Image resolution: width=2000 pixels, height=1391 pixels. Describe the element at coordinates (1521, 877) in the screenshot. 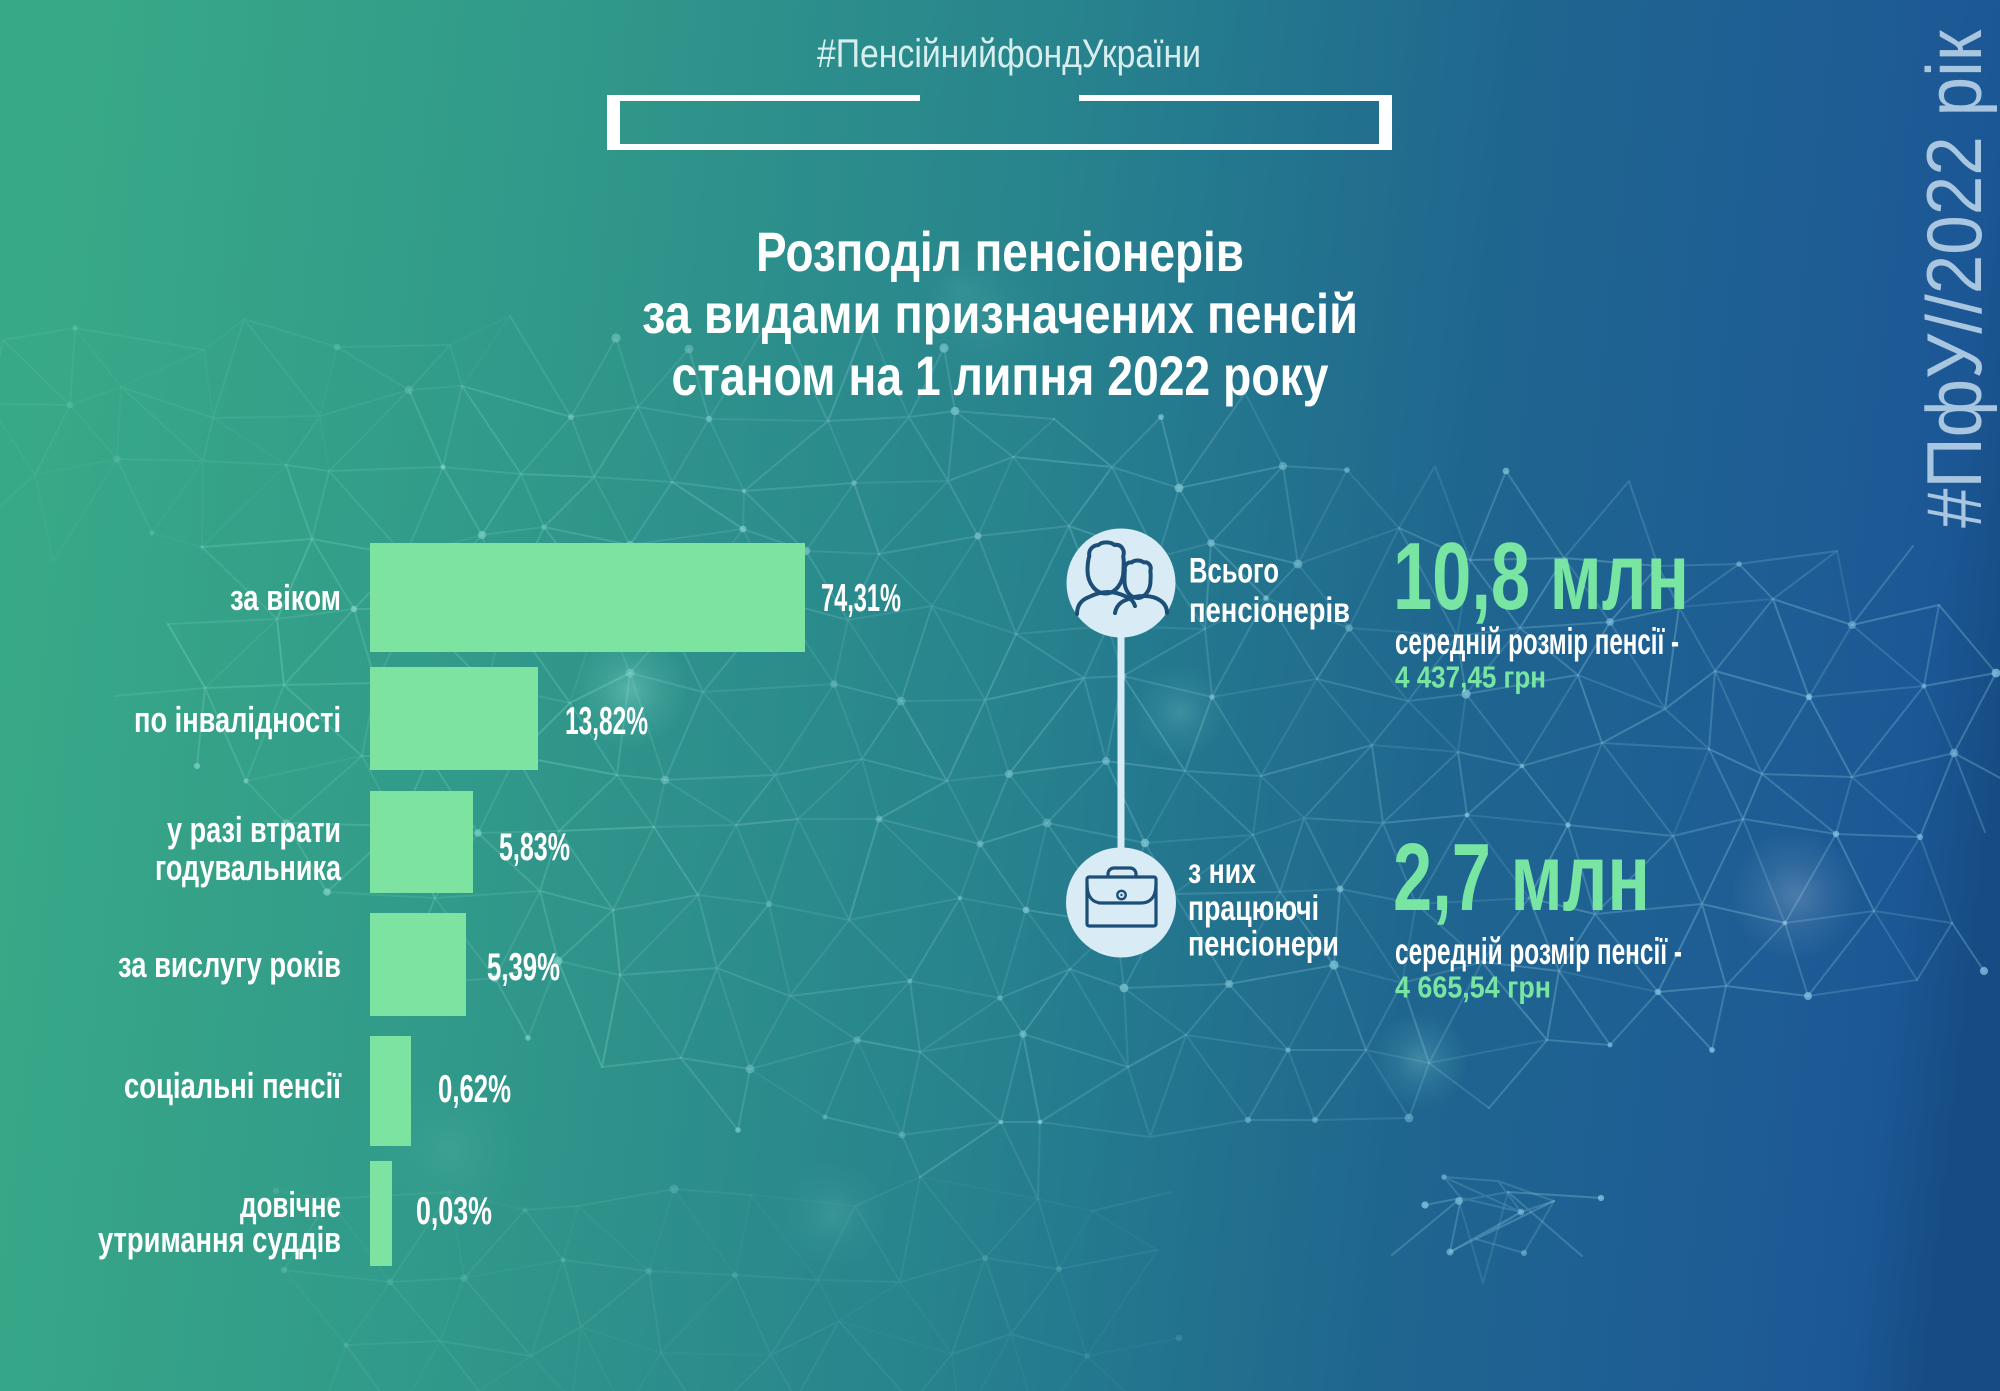

I see `svg-text: 2,7 млн` at that location.